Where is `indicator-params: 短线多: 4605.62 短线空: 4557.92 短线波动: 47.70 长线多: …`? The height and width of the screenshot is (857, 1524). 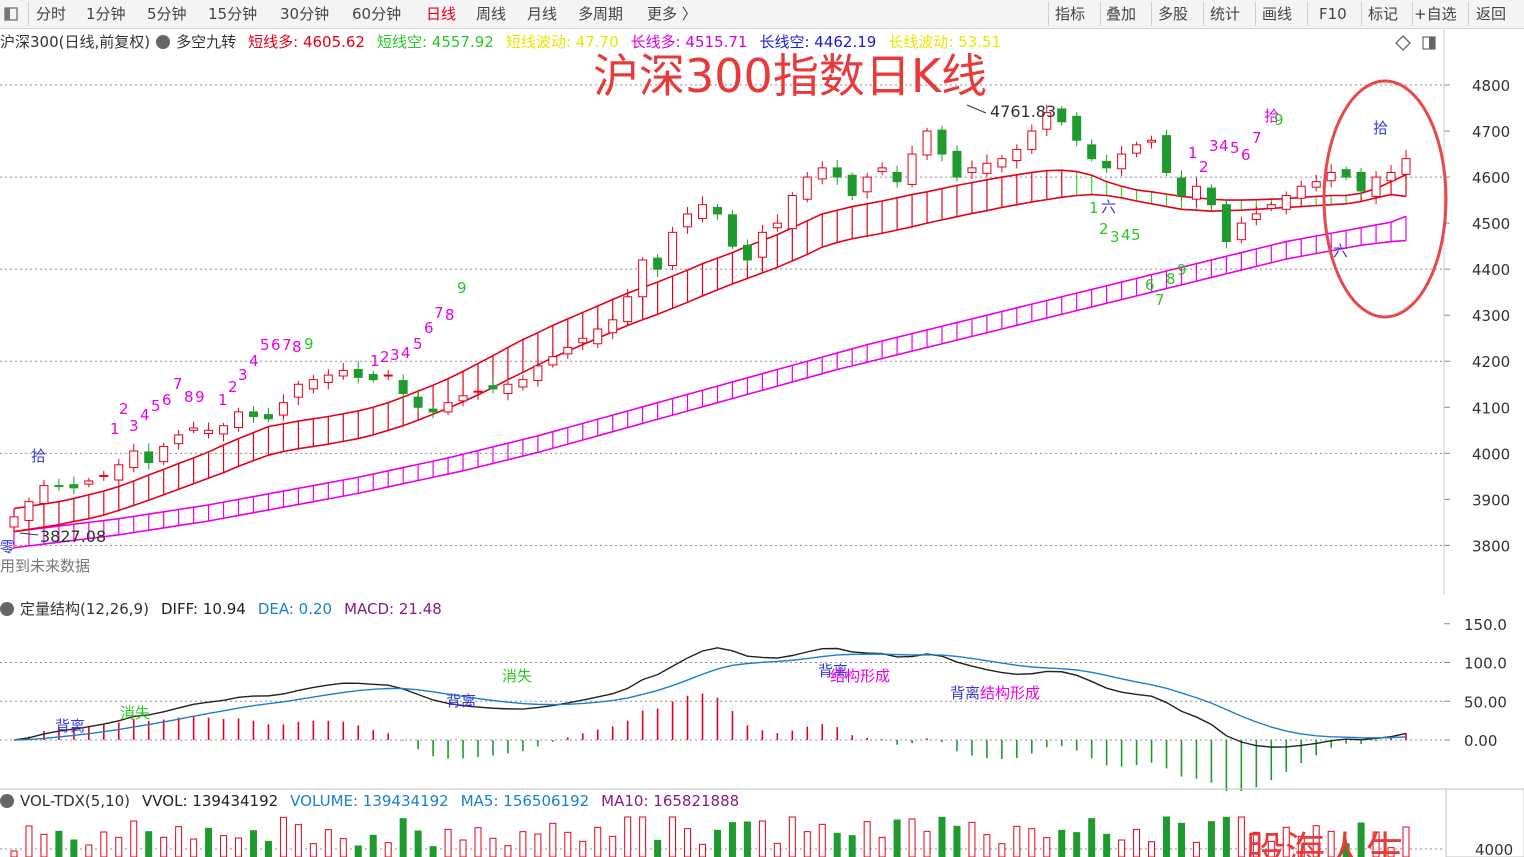 indicator-params: 短线多: 4605.62 短线空: 4557.92 短线波动: 47.70 长线多: … is located at coordinates (624, 42).